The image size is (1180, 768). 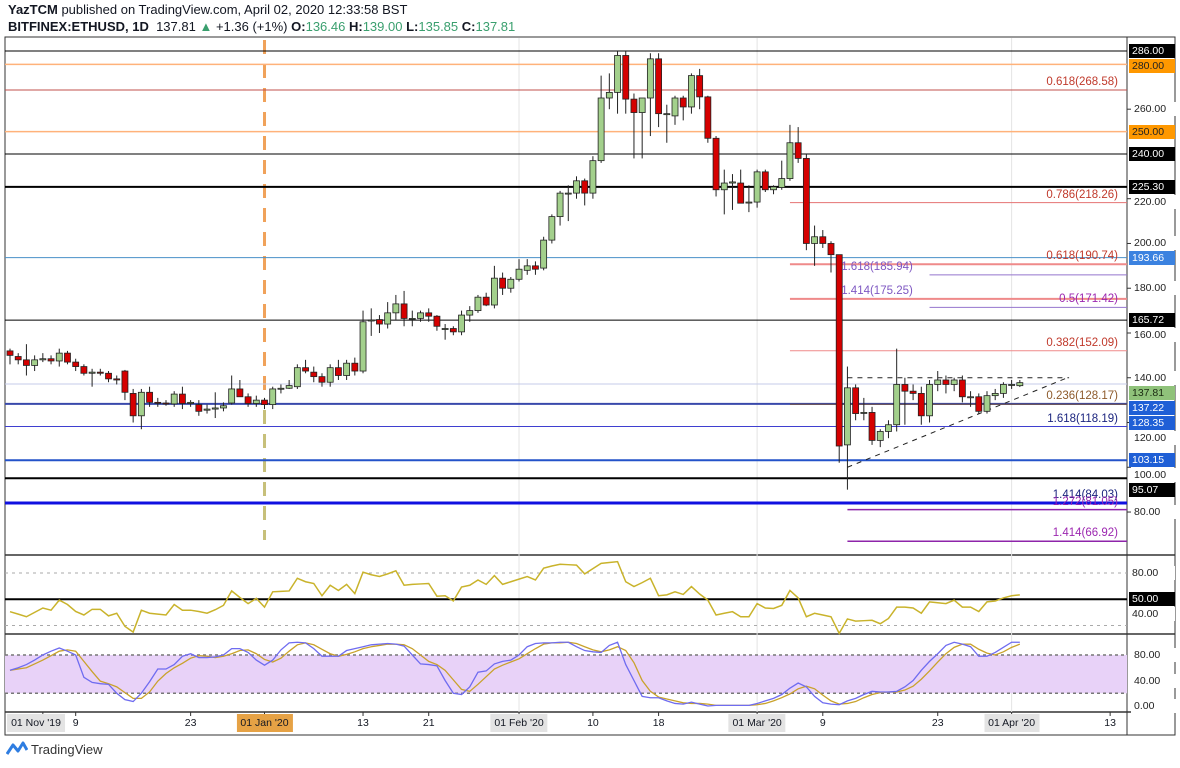 What do you see at coordinates (566, 674) in the screenshot?
I see `stoch-band` at bounding box center [566, 674].